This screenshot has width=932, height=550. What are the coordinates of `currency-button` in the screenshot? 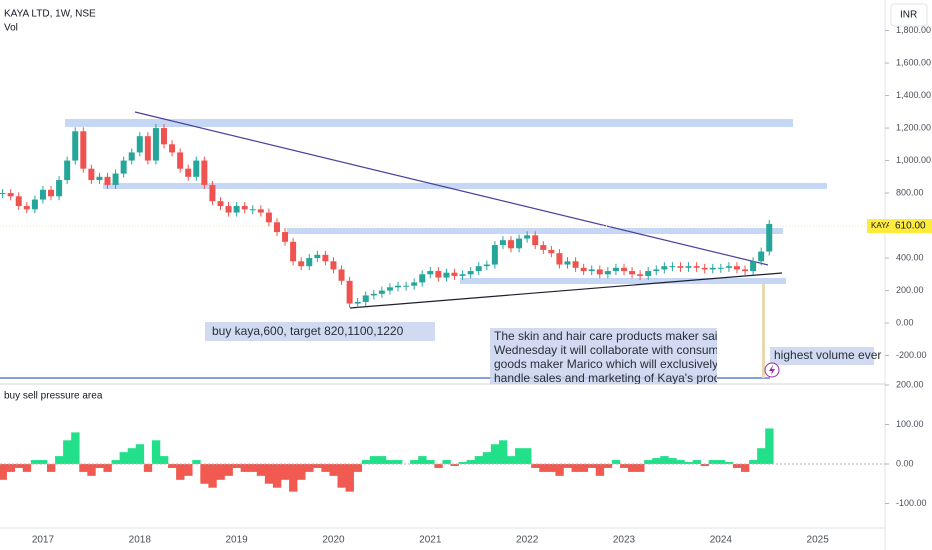 It's located at (909, 15).